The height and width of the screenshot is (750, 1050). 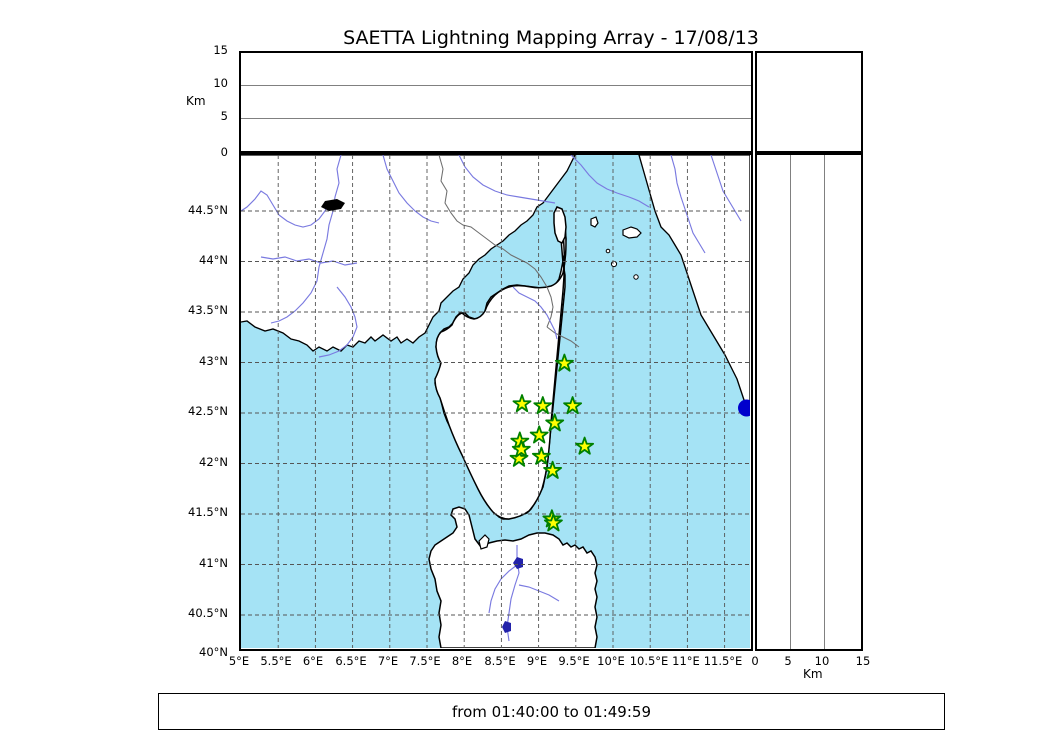 What do you see at coordinates (608, 251) in the screenshot?
I see `pianosa-island` at bounding box center [608, 251].